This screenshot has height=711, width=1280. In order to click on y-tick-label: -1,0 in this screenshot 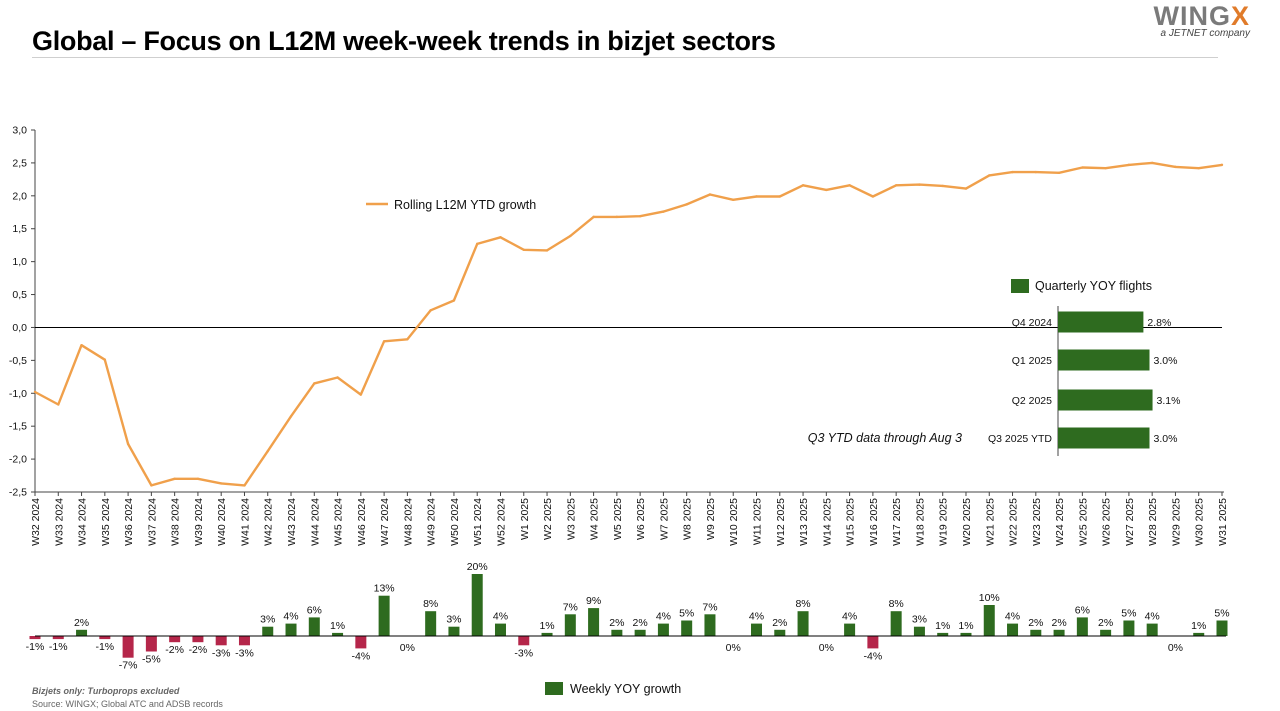, I will do `click(18, 394)`.